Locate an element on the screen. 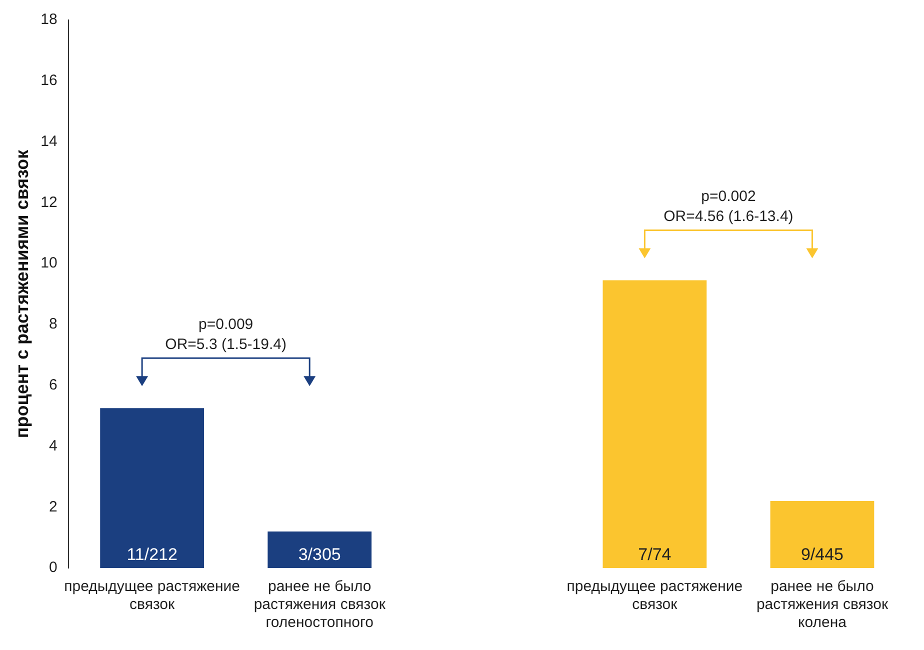 The height and width of the screenshot is (650, 924). y-tick-label: 4 is located at coordinates (53, 445).